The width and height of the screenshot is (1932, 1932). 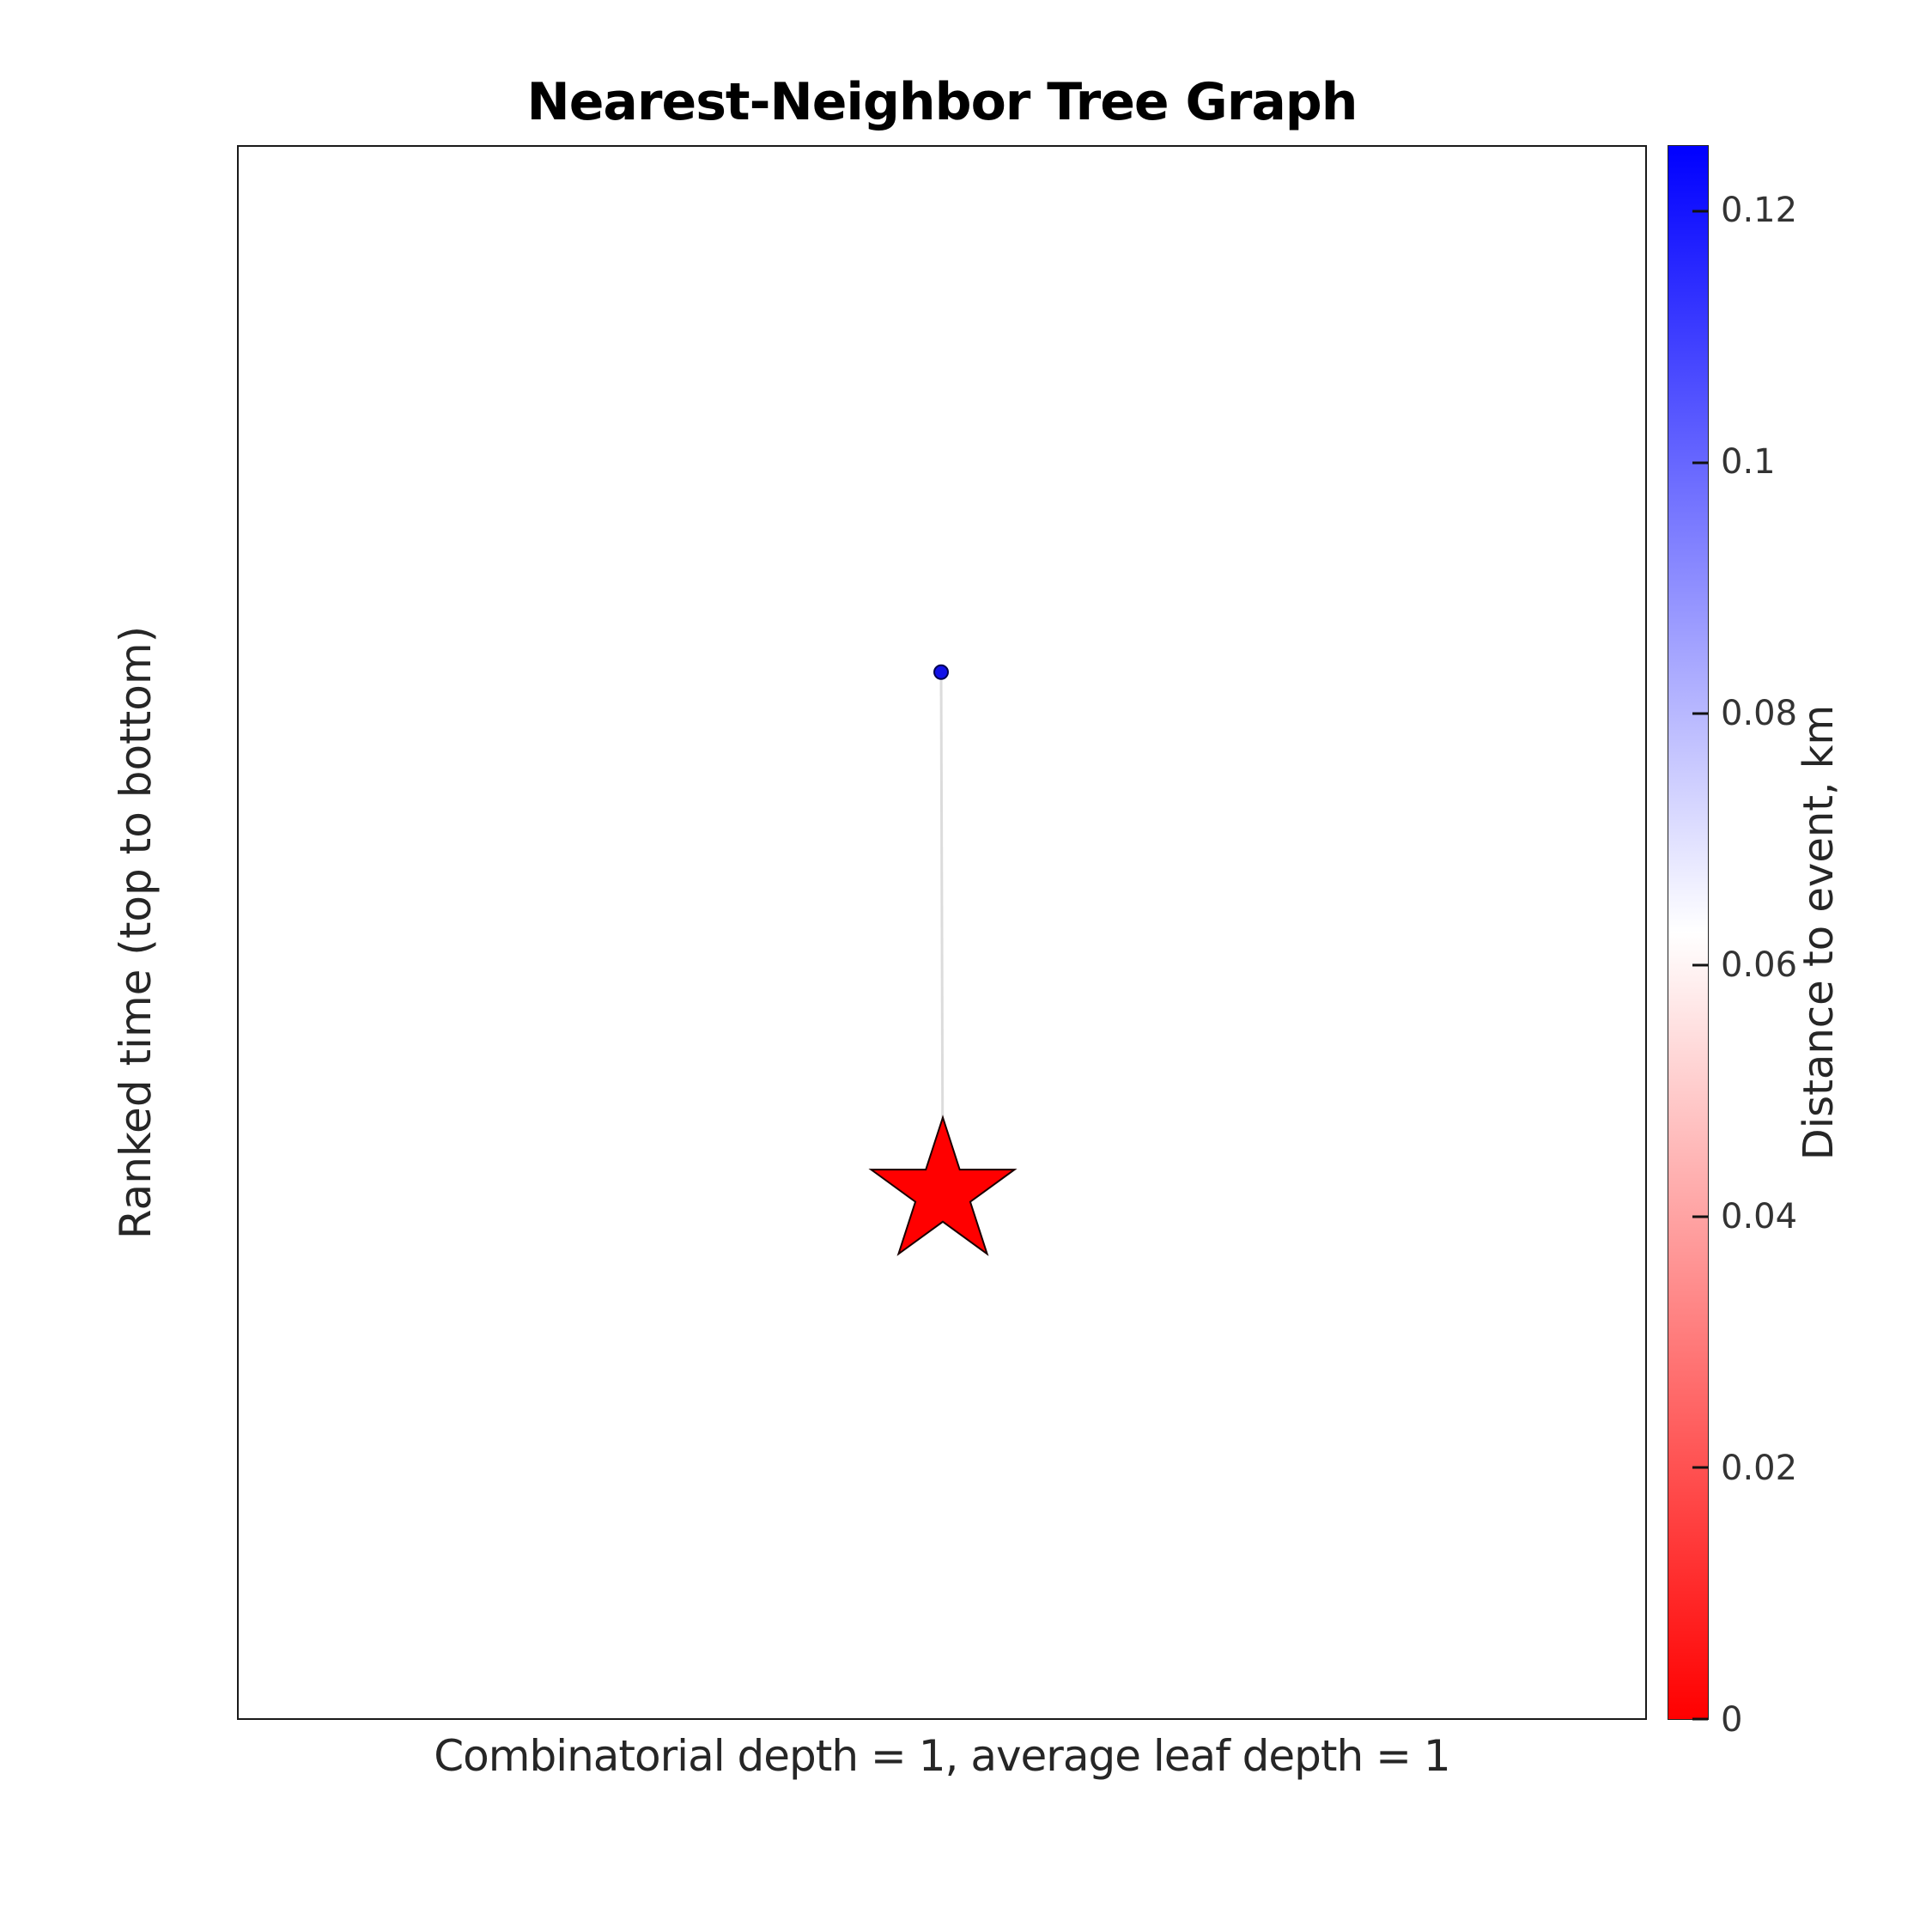 I want to click on plot-svg, so click(x=943, y=960).